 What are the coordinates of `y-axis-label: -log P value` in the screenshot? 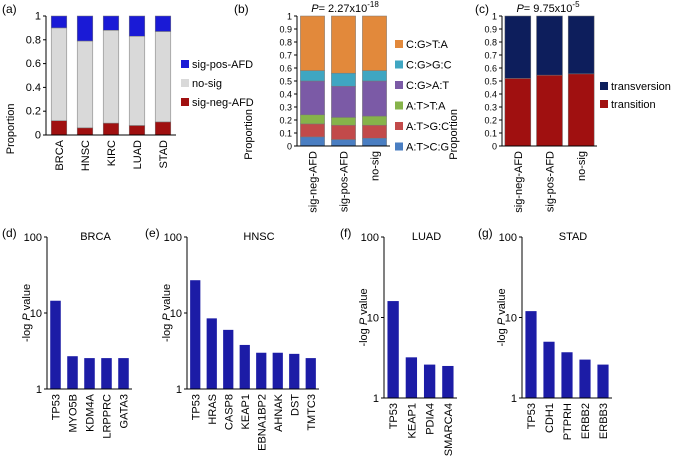 It's located at (364, 317).